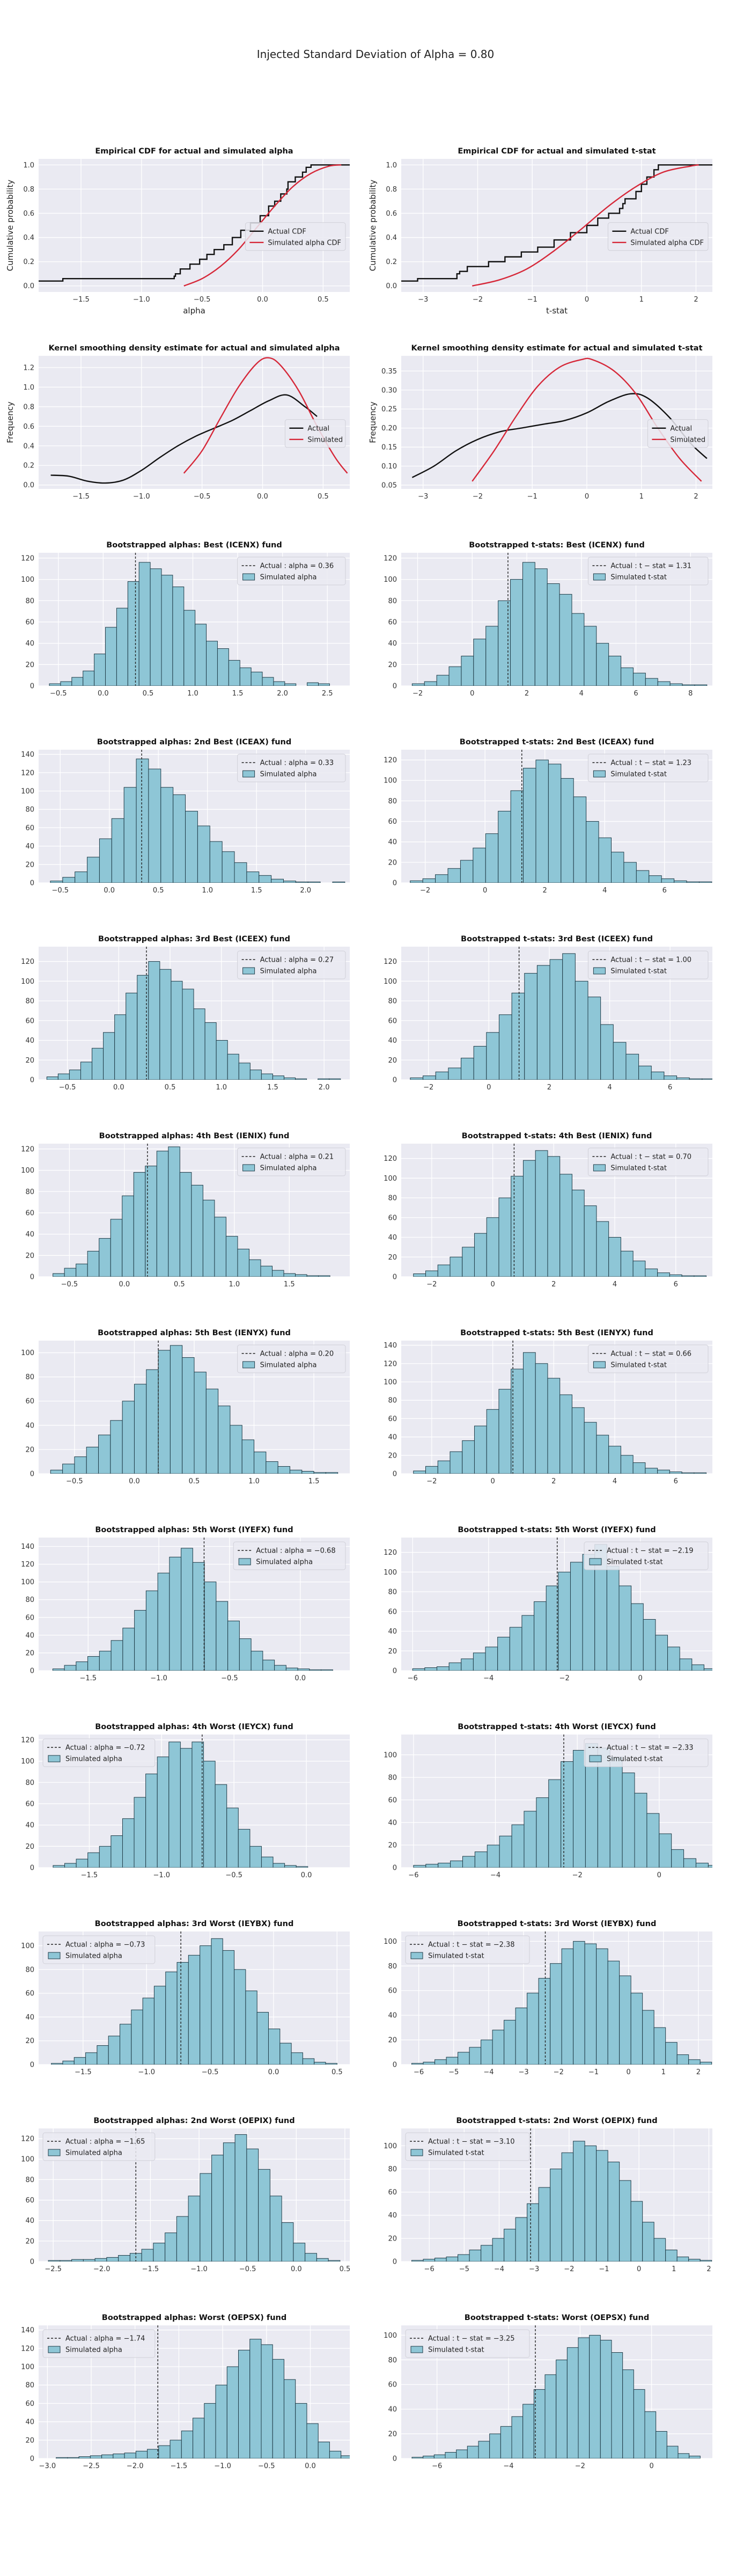  Describe the element at coordinates (556, 225) in the screenshot. I see `series-lines` at that location.